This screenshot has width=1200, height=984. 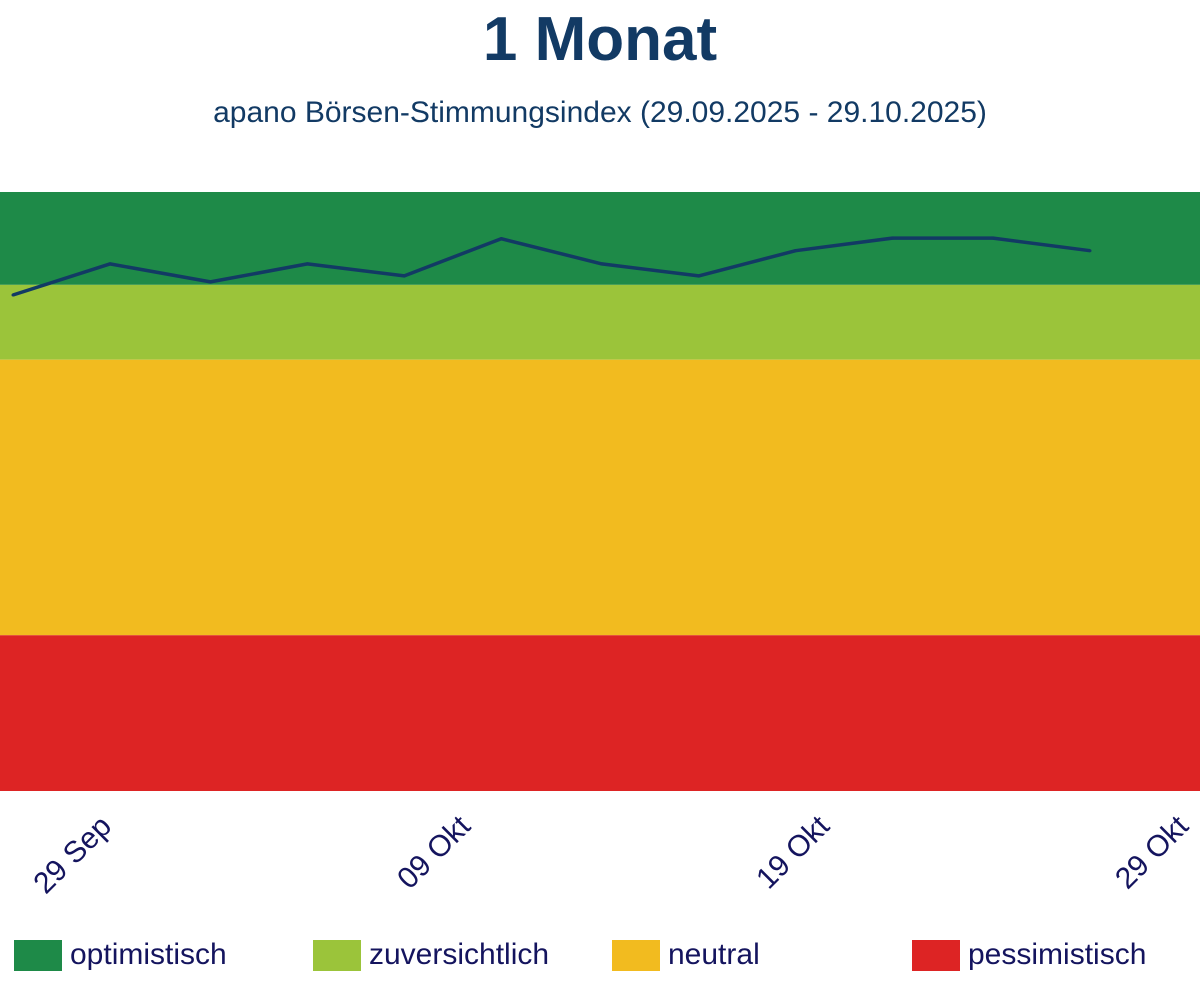 I want to click on legend-swatch-neutral, so click(x=636, y=955).